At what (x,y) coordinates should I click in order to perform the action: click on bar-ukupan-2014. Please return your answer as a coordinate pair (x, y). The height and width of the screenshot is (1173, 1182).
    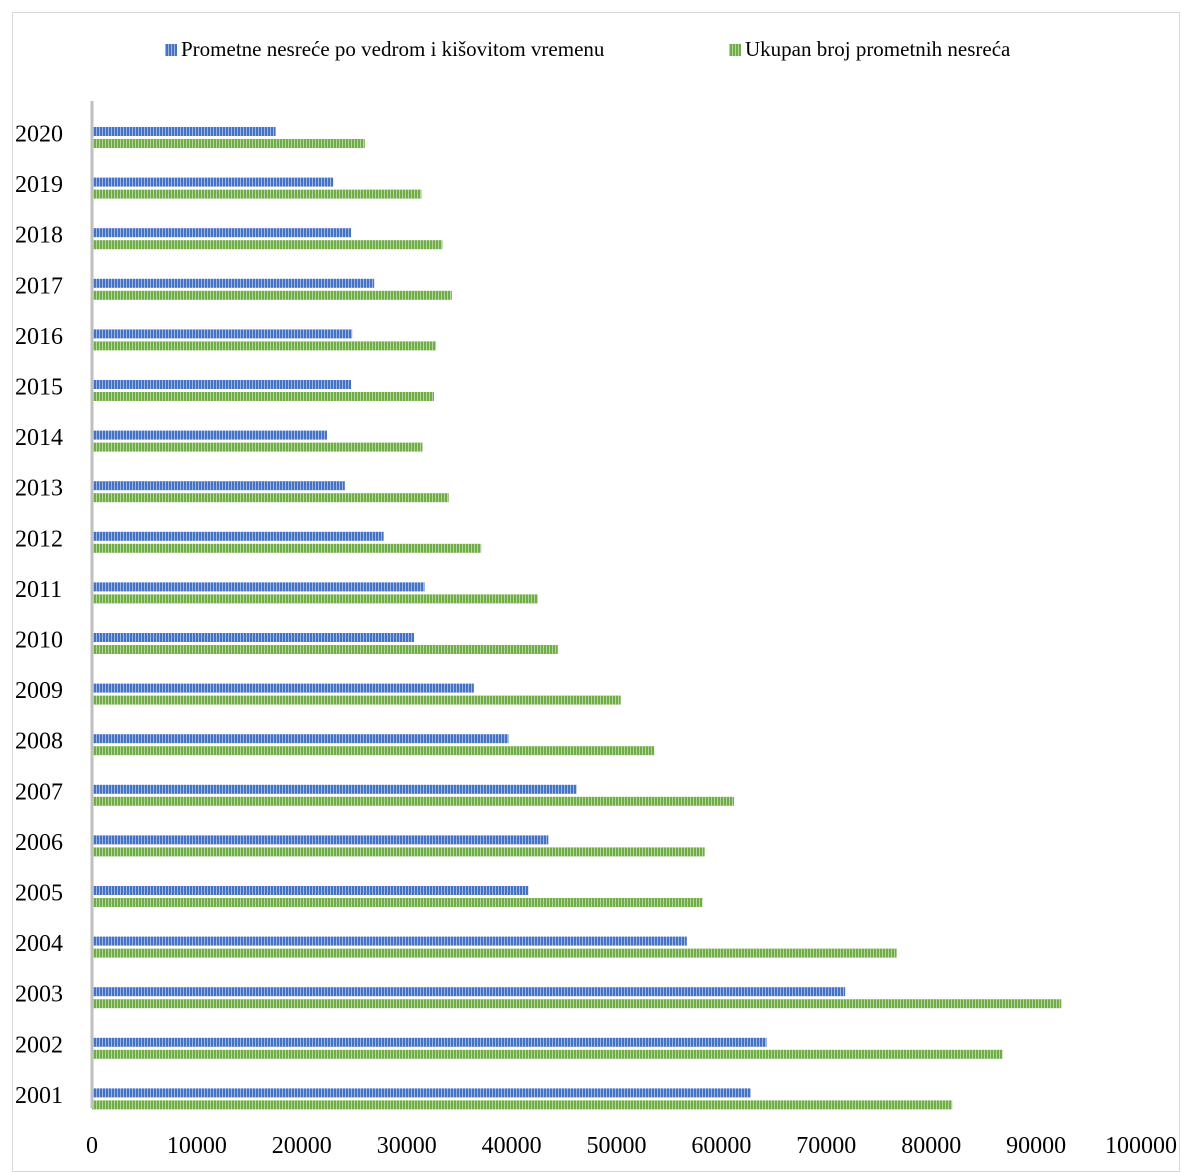
    Looking at the image, I should click on (257, 447).